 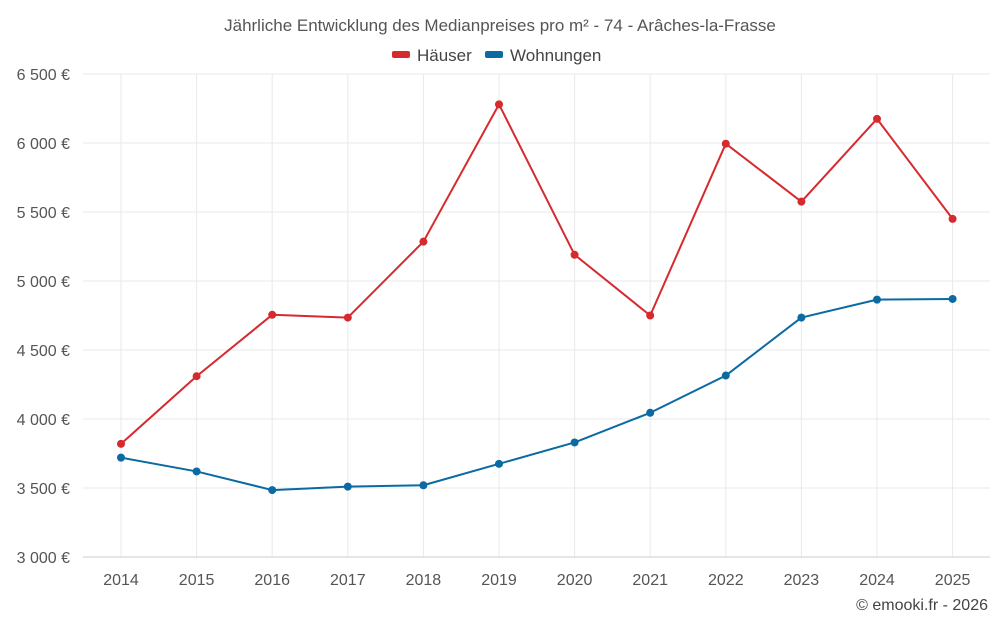 What do you see at coordinates (922, 605) in the screenshot?
I see `credit-text: © emooki.fr - 2026` at bounding box center [922, 605].